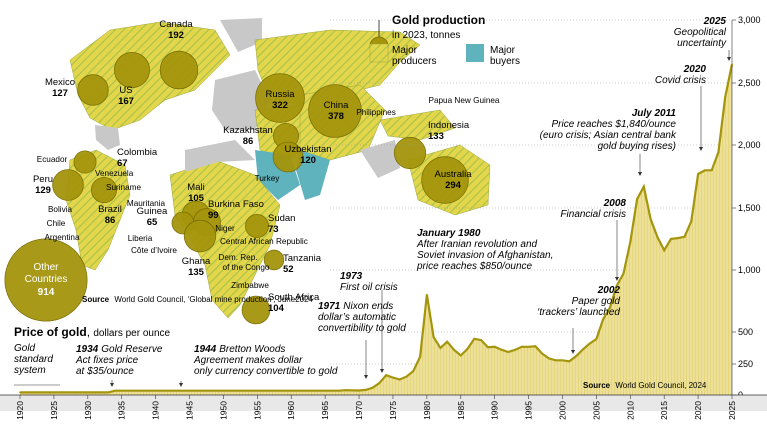  Describe the element at coordinates (137, 152) in the screenshot. I see `label-colombia: Colombia` at that location.